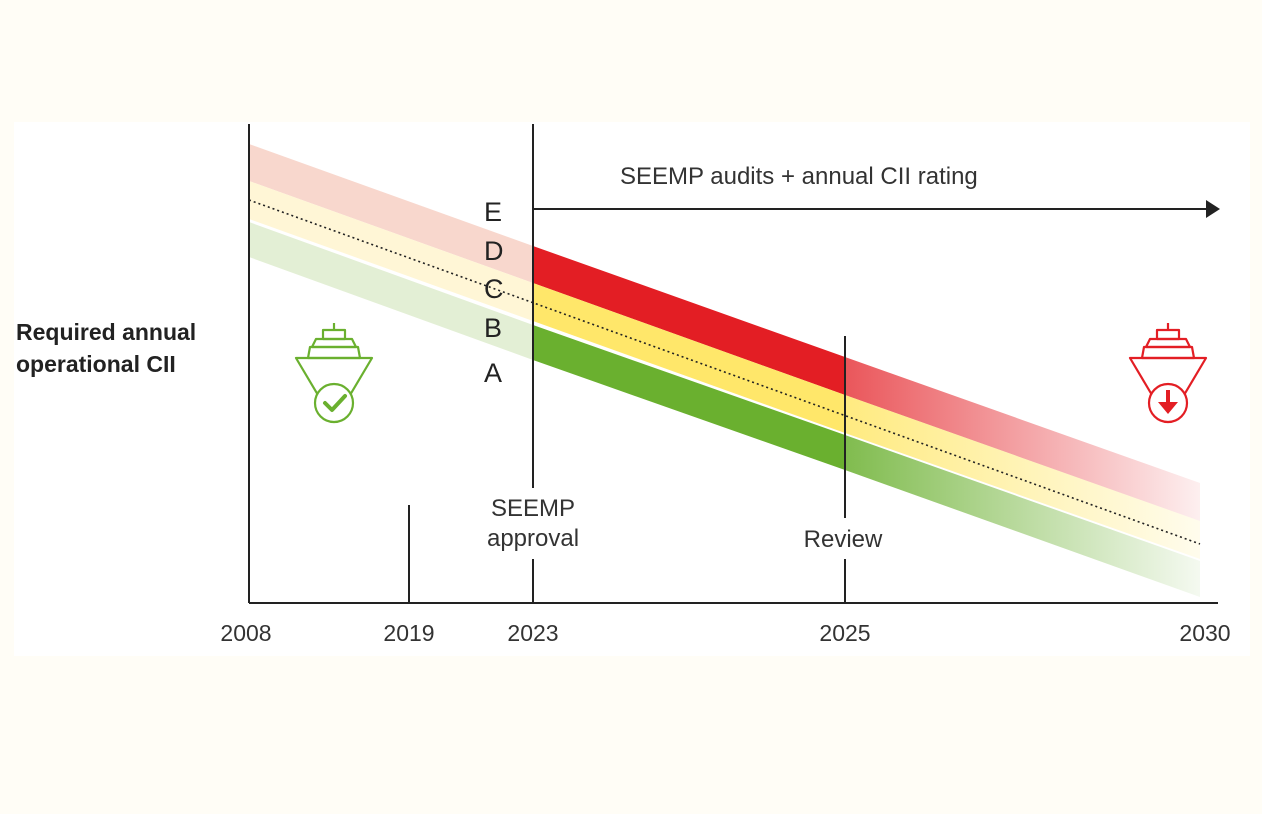 This screenshot has height=814, width=1262. I want to click on y-axis-label-line2: operational CII, so click(96, 364).